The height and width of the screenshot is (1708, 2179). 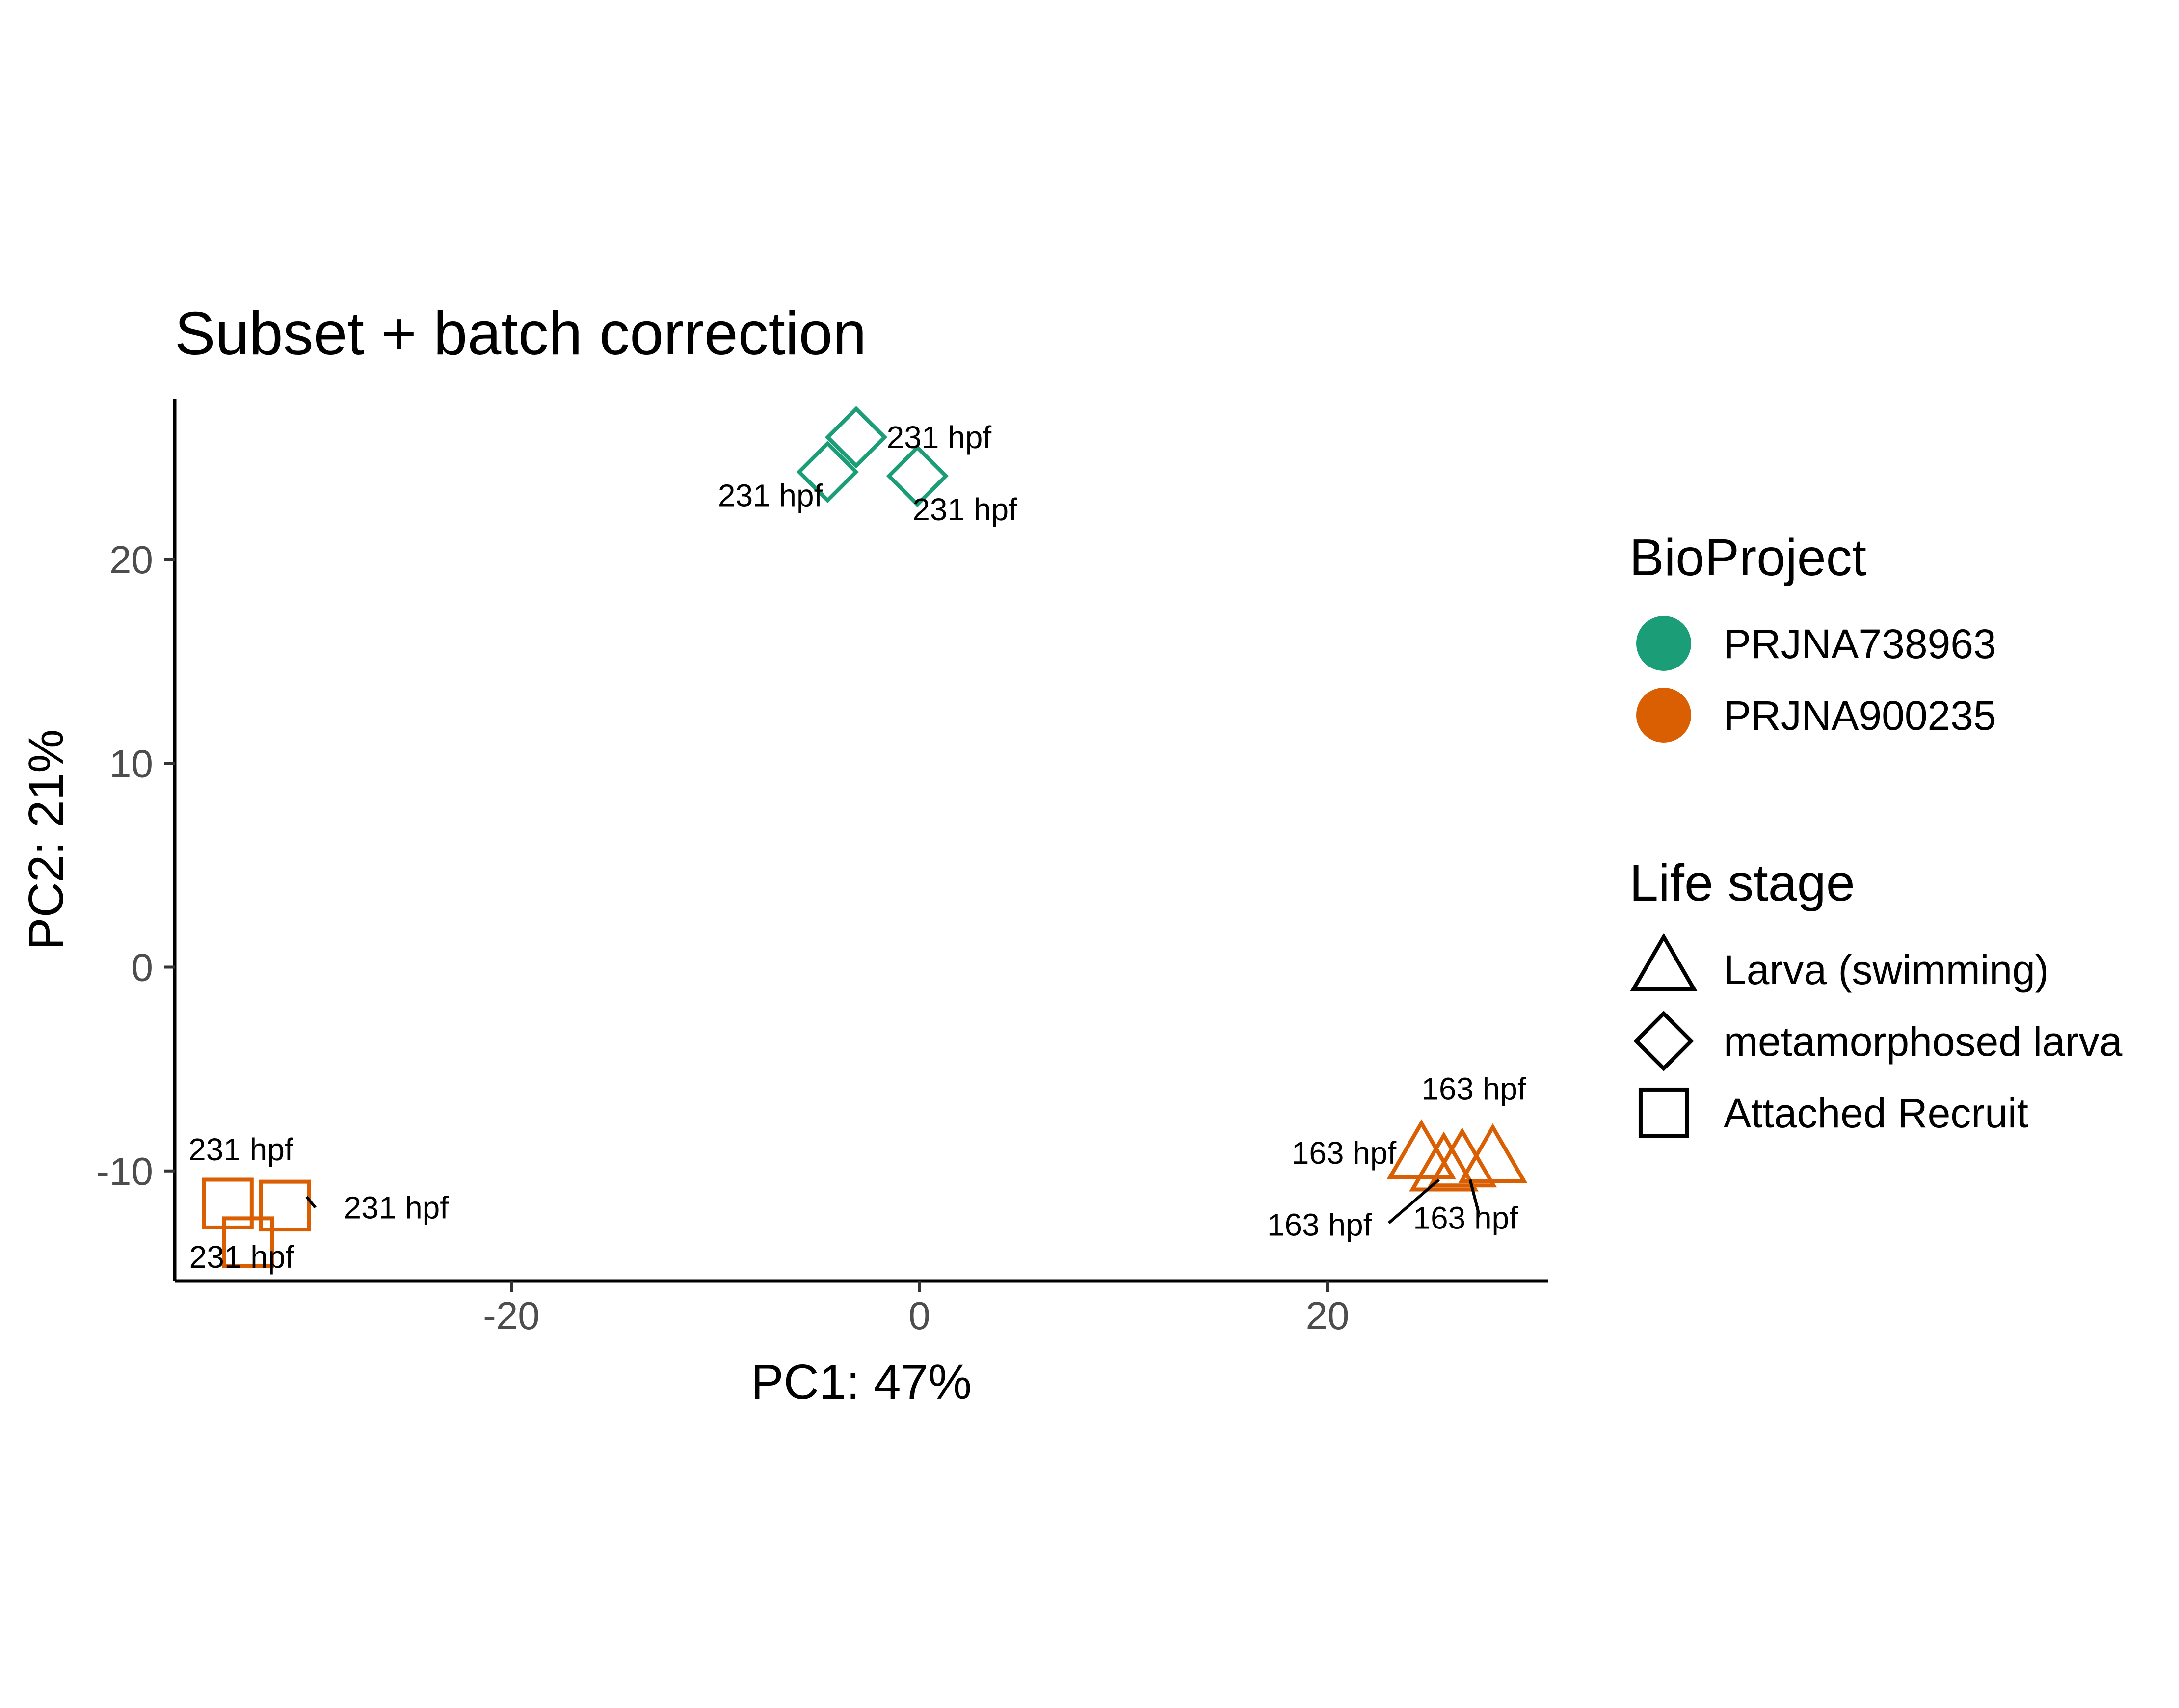 What do you see at coordinates (1747, 558) in the screenshot?
I see `color-legend-title: BioProject` at bounding box center [1747, 558].